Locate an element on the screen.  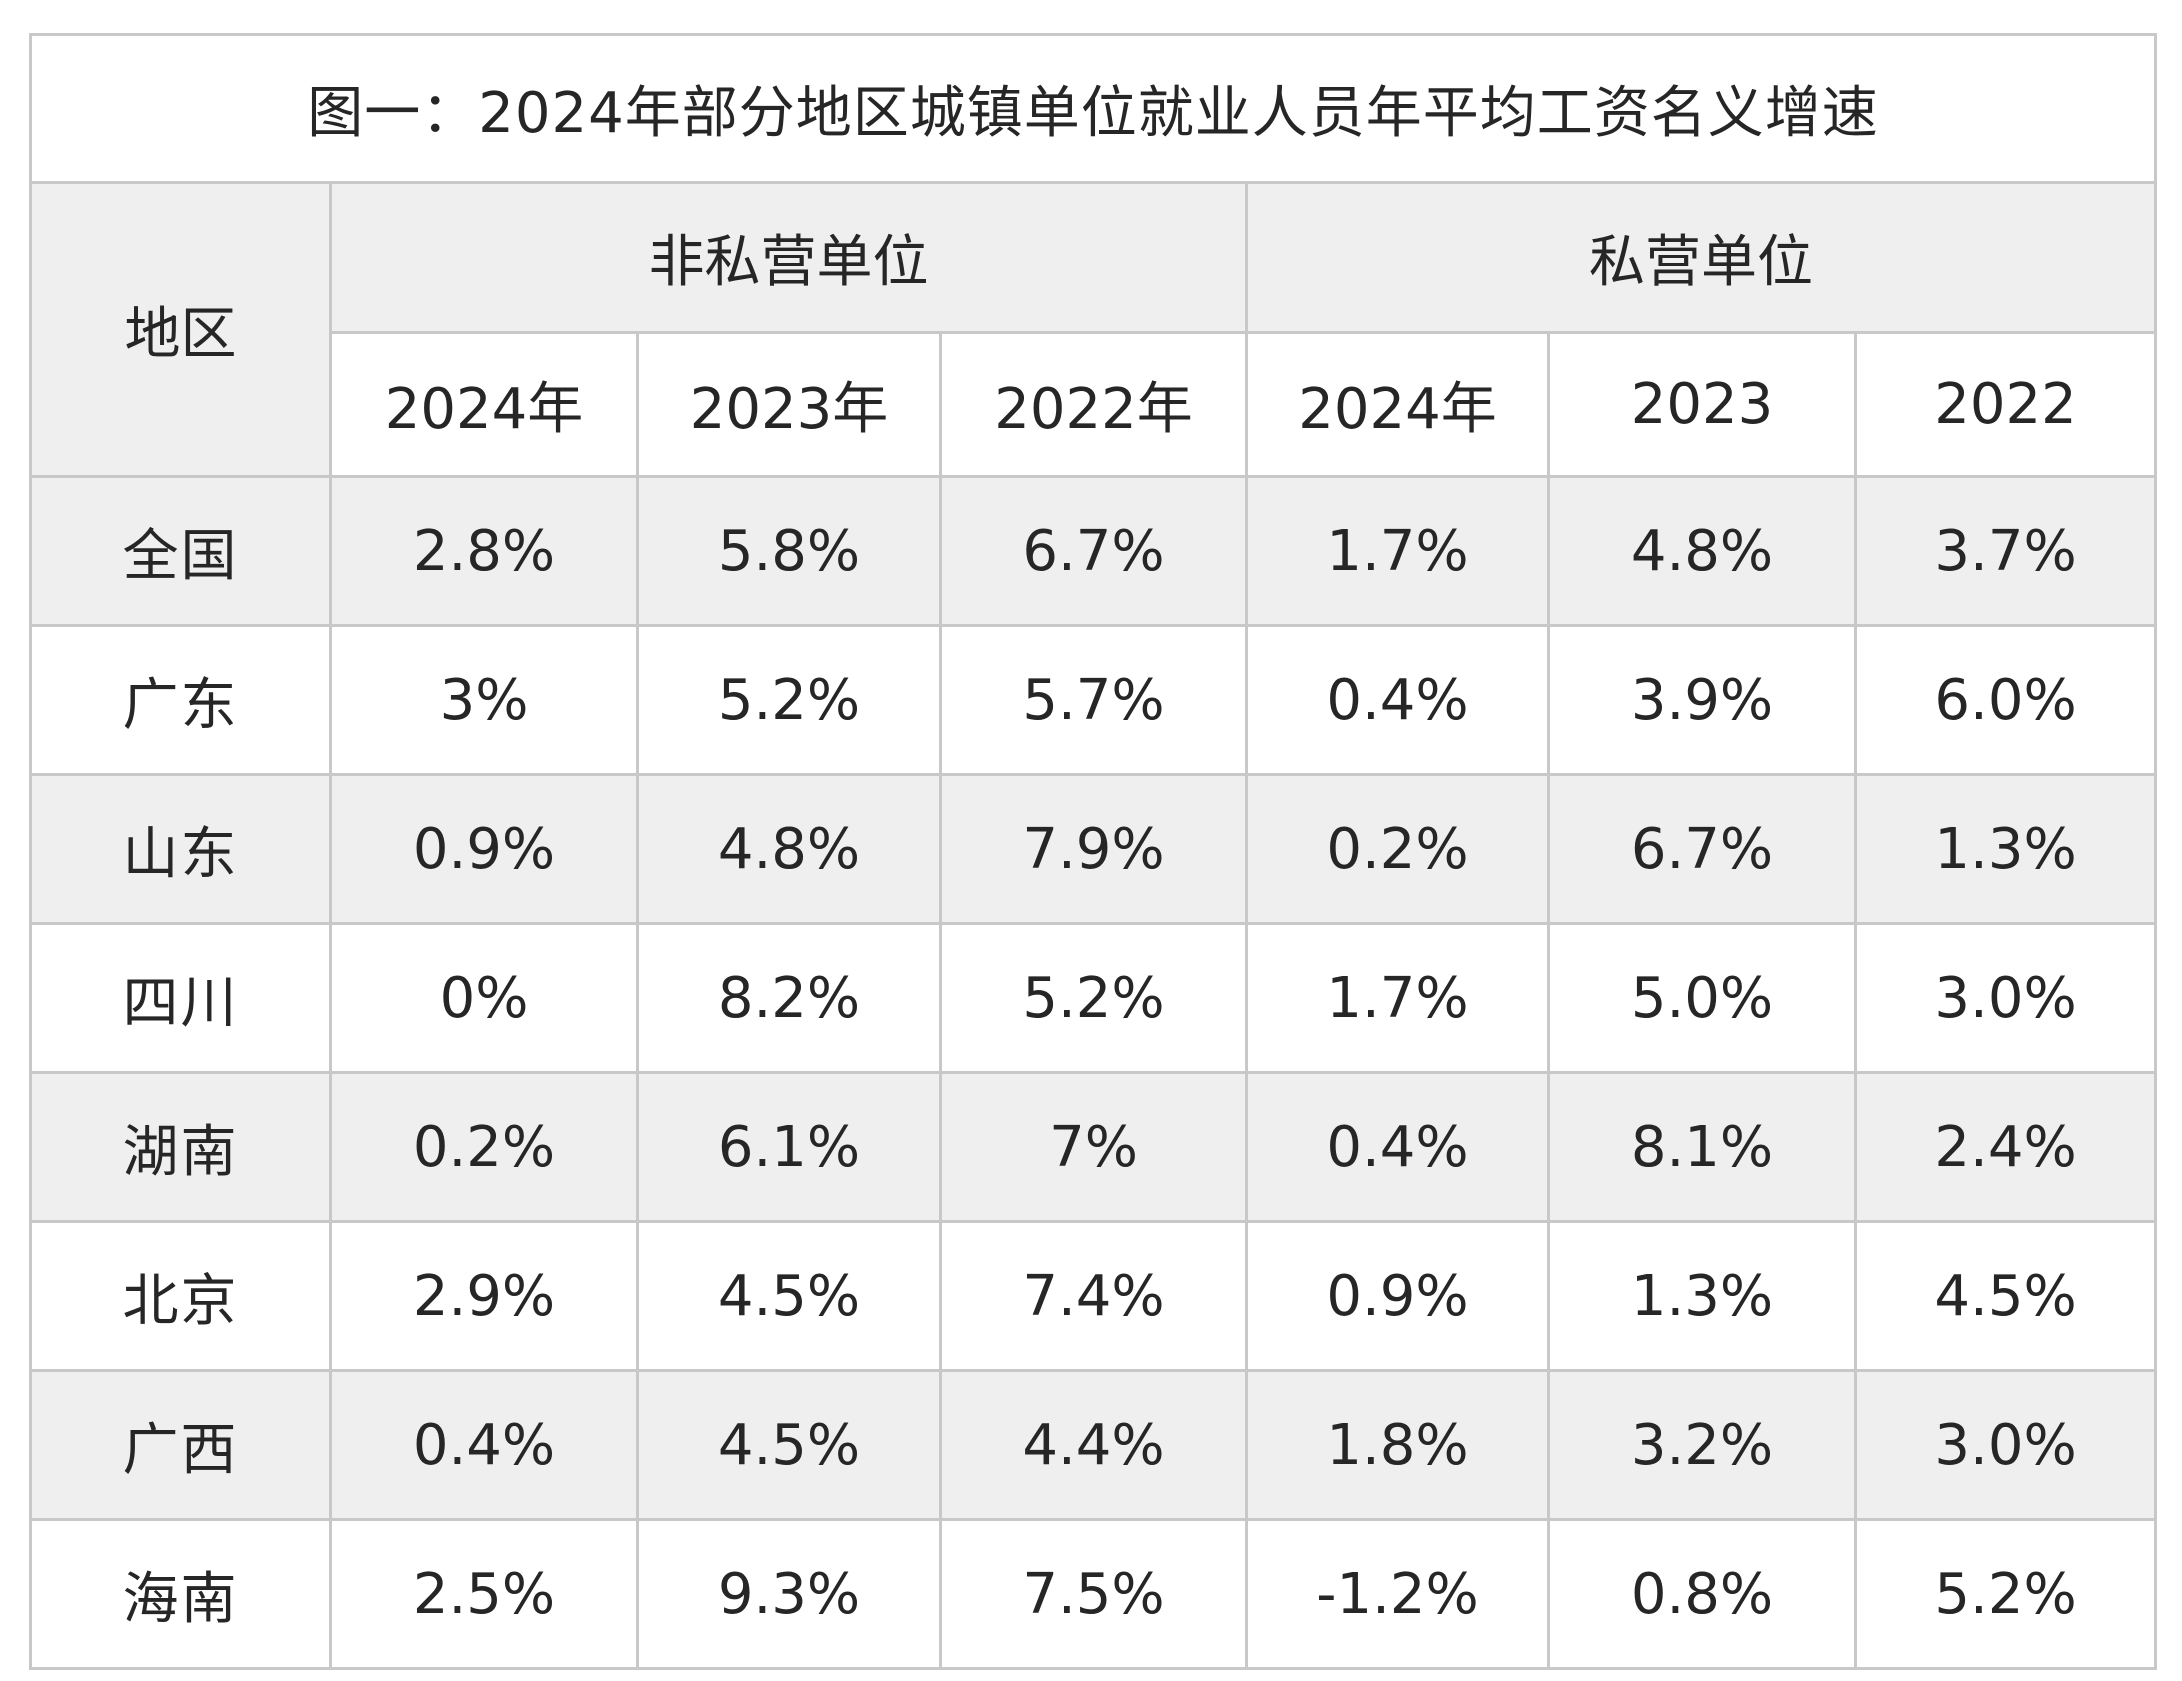
region-cell: 全国 is located at coordinates (180, 551).